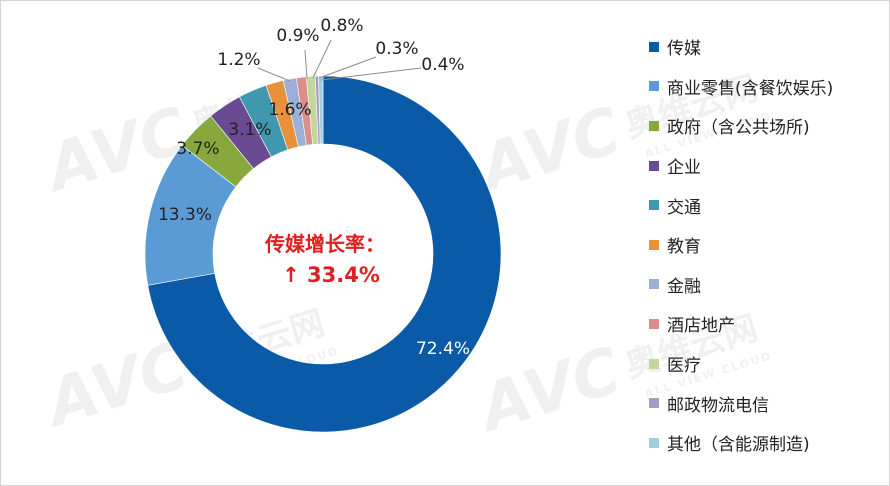 This screenshot has width=890, height=486. What do you see at coordinates (249, 130) in the screenshot?
I see `slice-data-label: 3.1%` at bounding box center [249, 130].